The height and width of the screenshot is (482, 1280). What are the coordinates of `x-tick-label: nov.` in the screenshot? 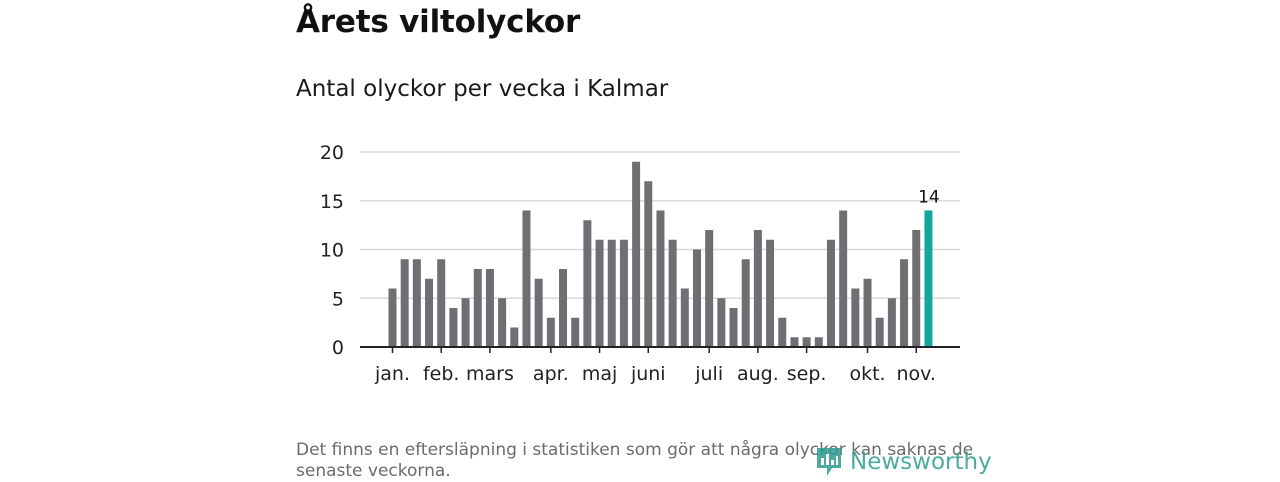 It's located at (915, 374).